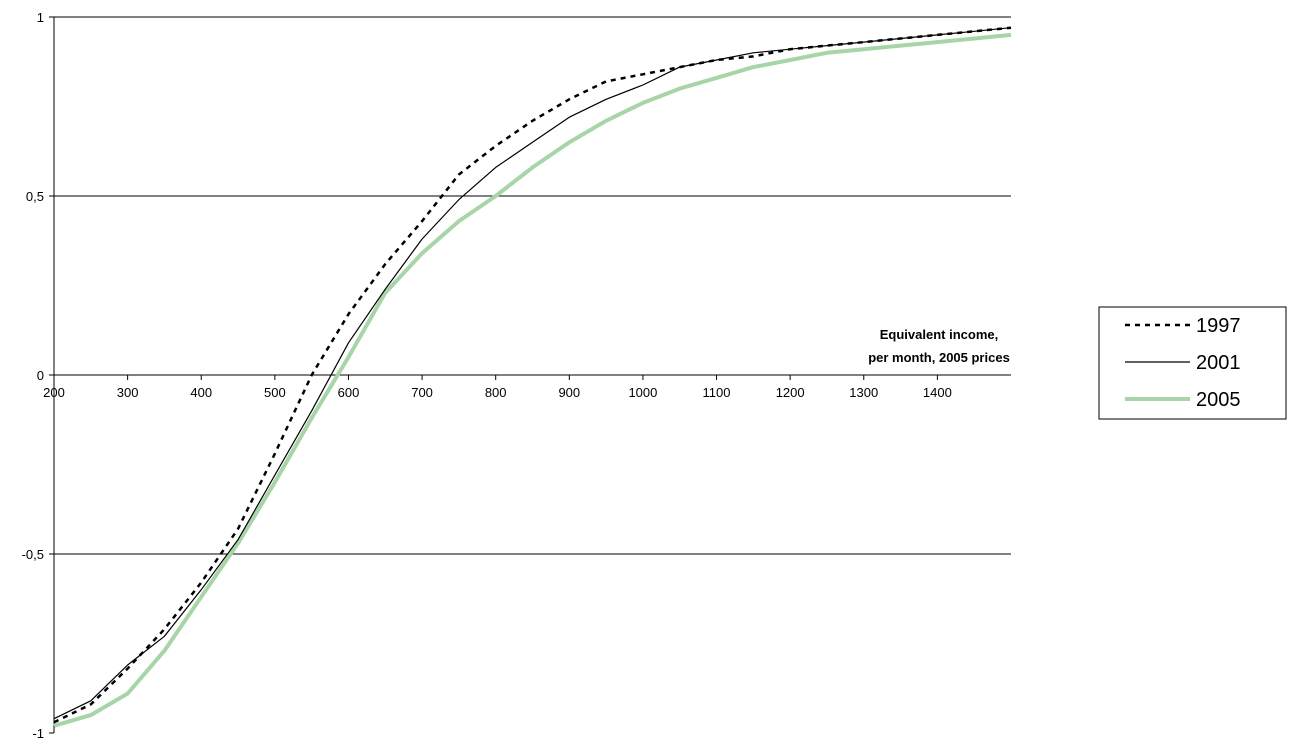 The height and width of the screenshot is (744, 1291). Describe the element at coordinates (1218, 326) in the screenshot. I see `legend-label-1997: 1997` at that location.